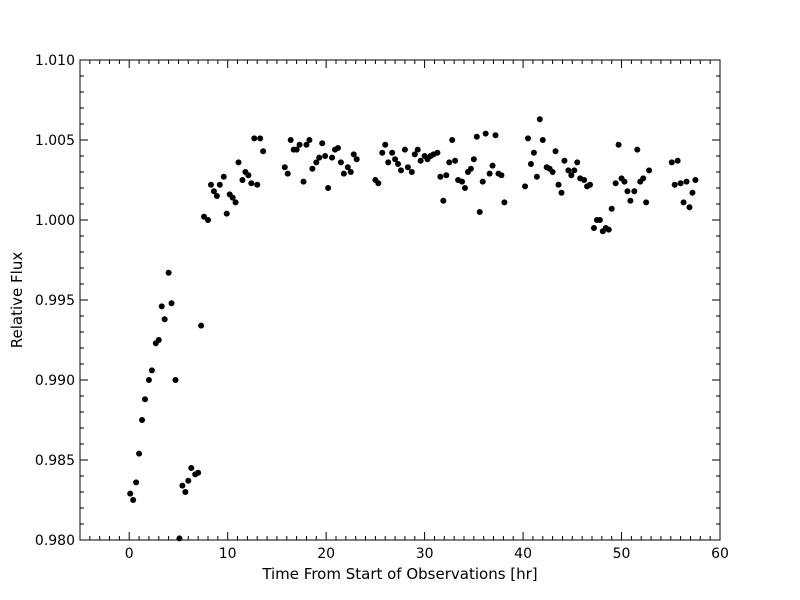  What do you see at coordinates (228, 554) in the screenshot?
I see `x-tick-label: 10` at bounding box center [228, 554].